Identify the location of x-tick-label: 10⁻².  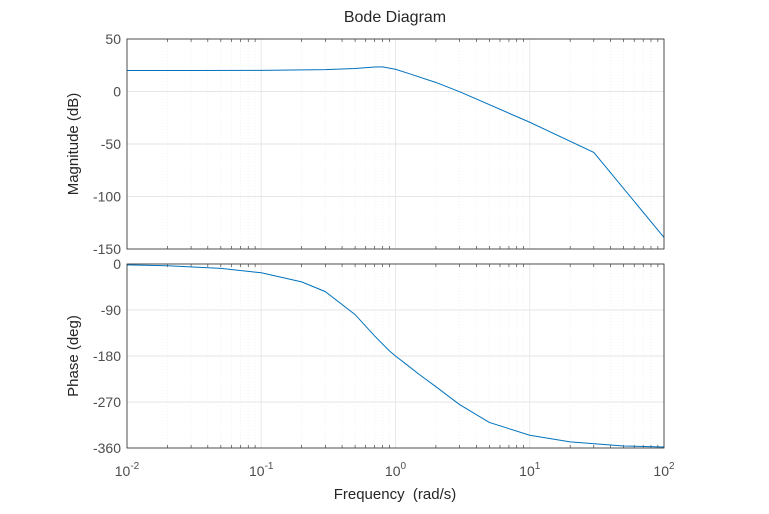
(127, 470).